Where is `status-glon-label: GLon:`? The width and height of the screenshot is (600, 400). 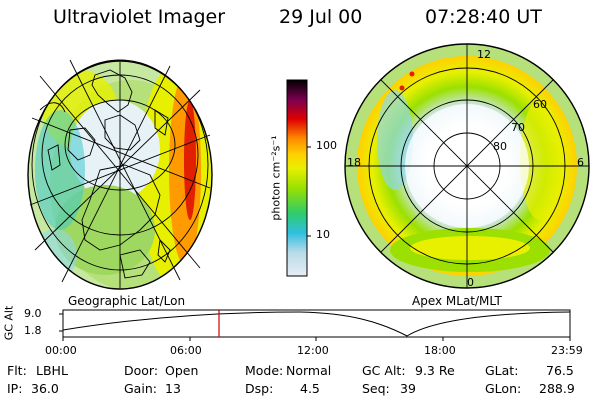 status-glon-label: GLon: is located at coordinates (503, 388).